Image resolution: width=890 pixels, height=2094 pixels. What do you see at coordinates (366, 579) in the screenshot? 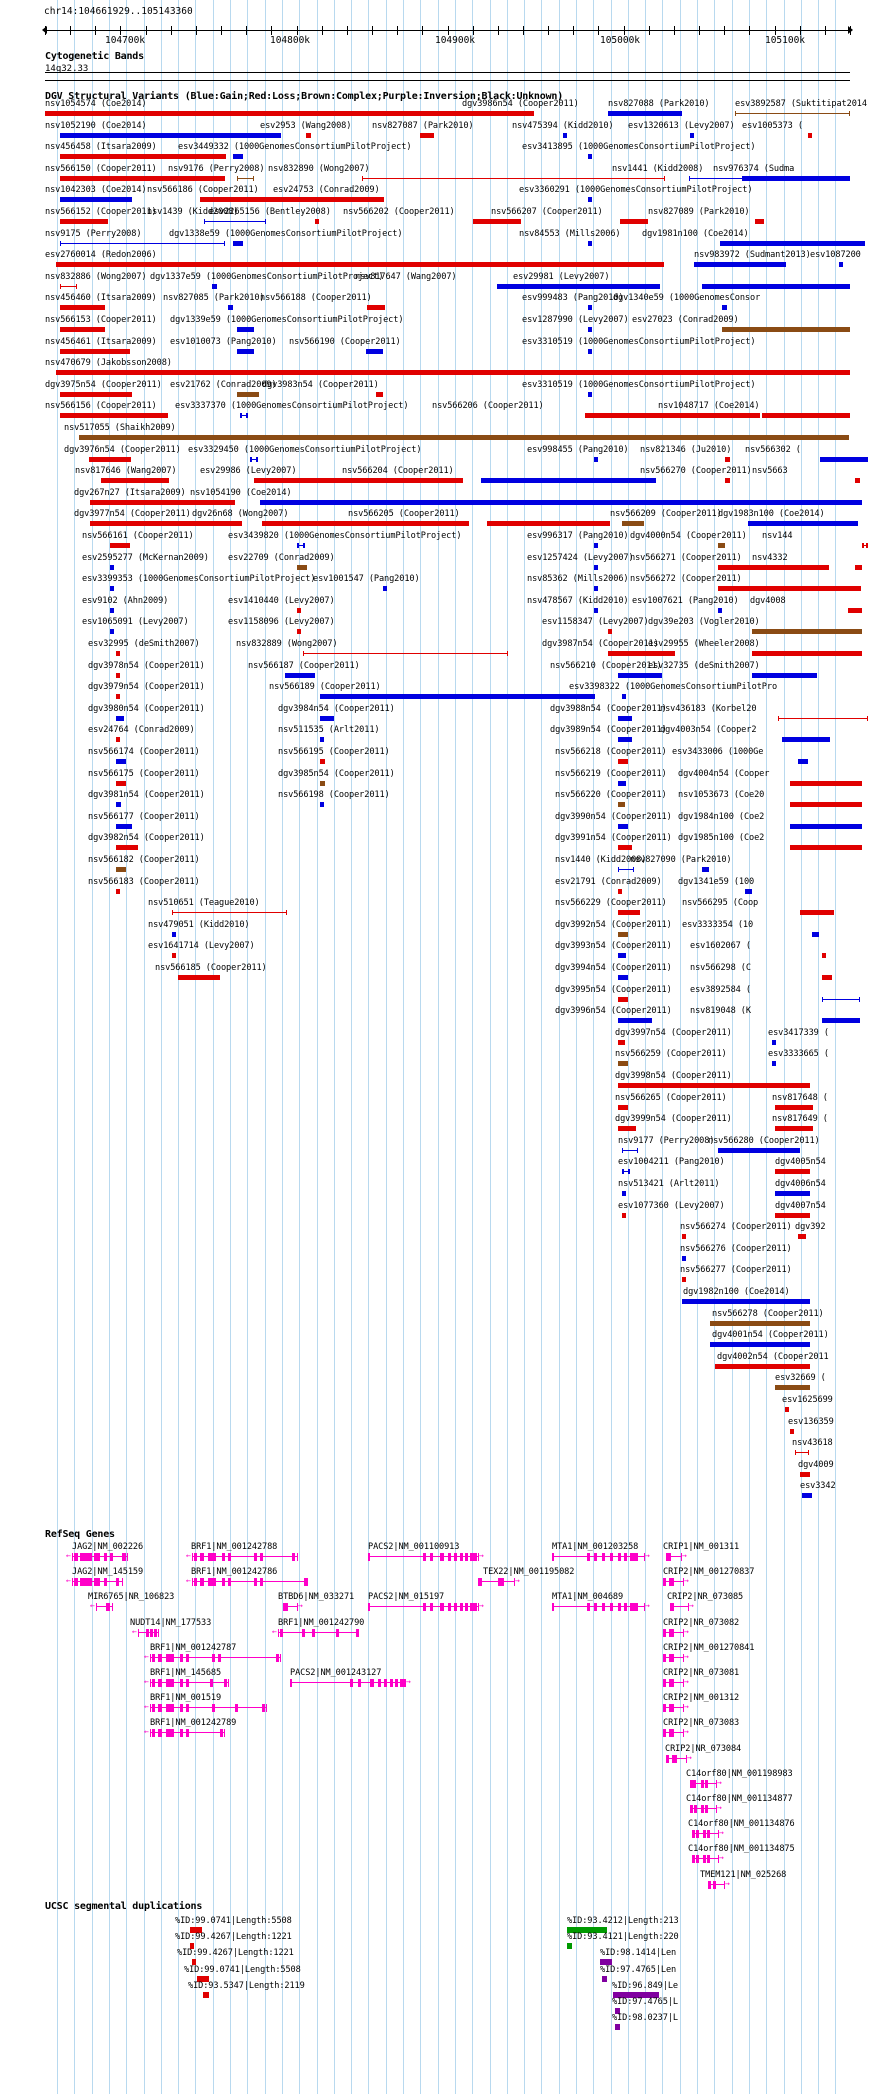
I see `dgv-feature-label: esv1001547 (Pang2010)` at bounding box center [366, 579].